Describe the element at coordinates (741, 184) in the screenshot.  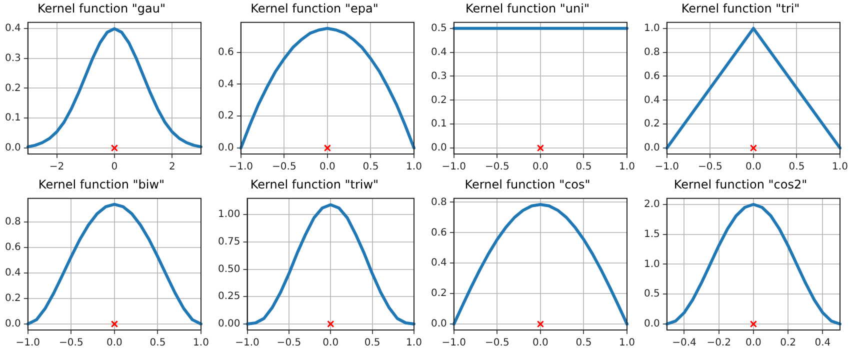
I see `chart-title: Kernel function "cos2"` at that location.